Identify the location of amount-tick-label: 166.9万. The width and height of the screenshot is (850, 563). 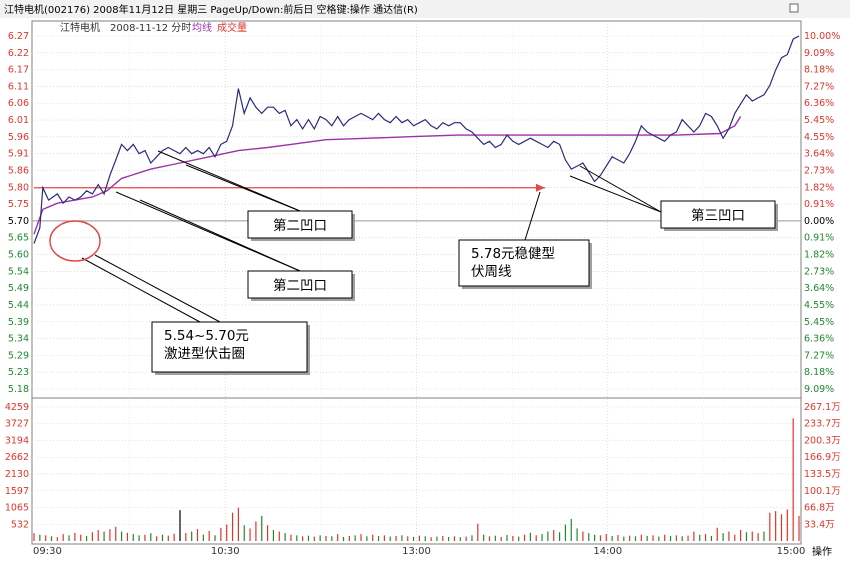
(822, 457).